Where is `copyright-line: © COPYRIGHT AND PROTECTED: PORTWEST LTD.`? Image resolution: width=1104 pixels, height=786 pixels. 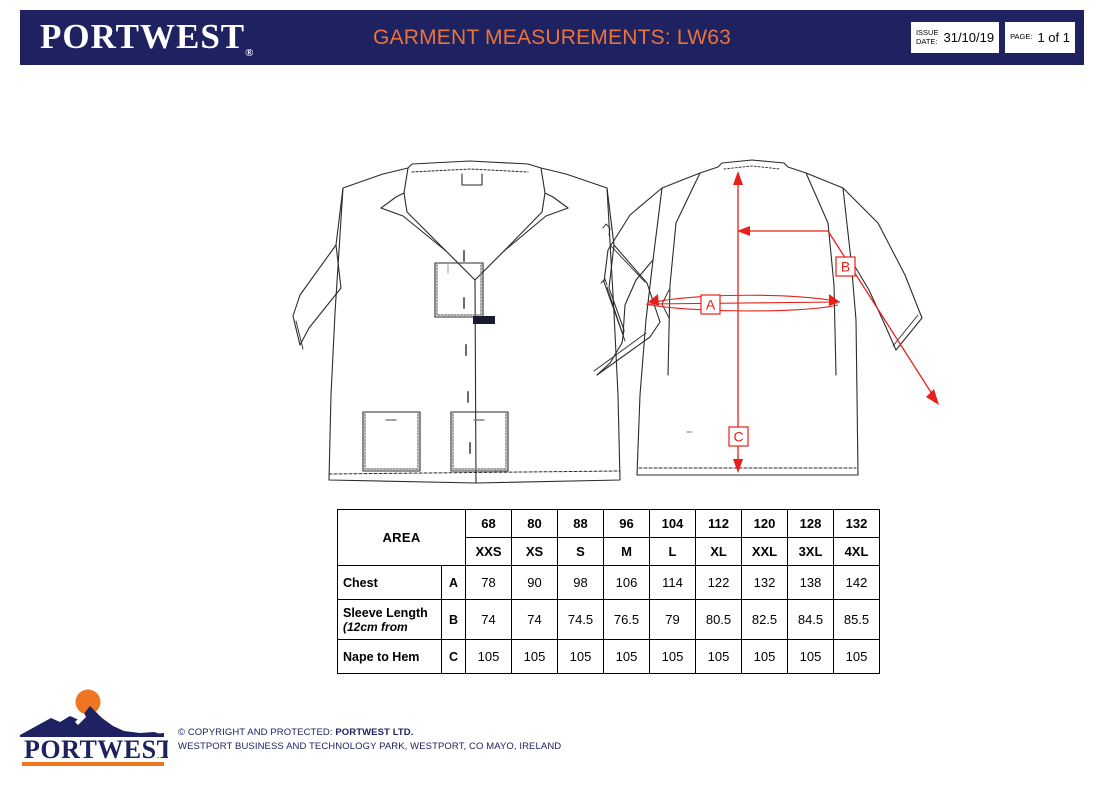
copyright-line: © COPYRIGHT AND PROTECTED: PORTWEST LTD. is located at coordinates (369, 733).